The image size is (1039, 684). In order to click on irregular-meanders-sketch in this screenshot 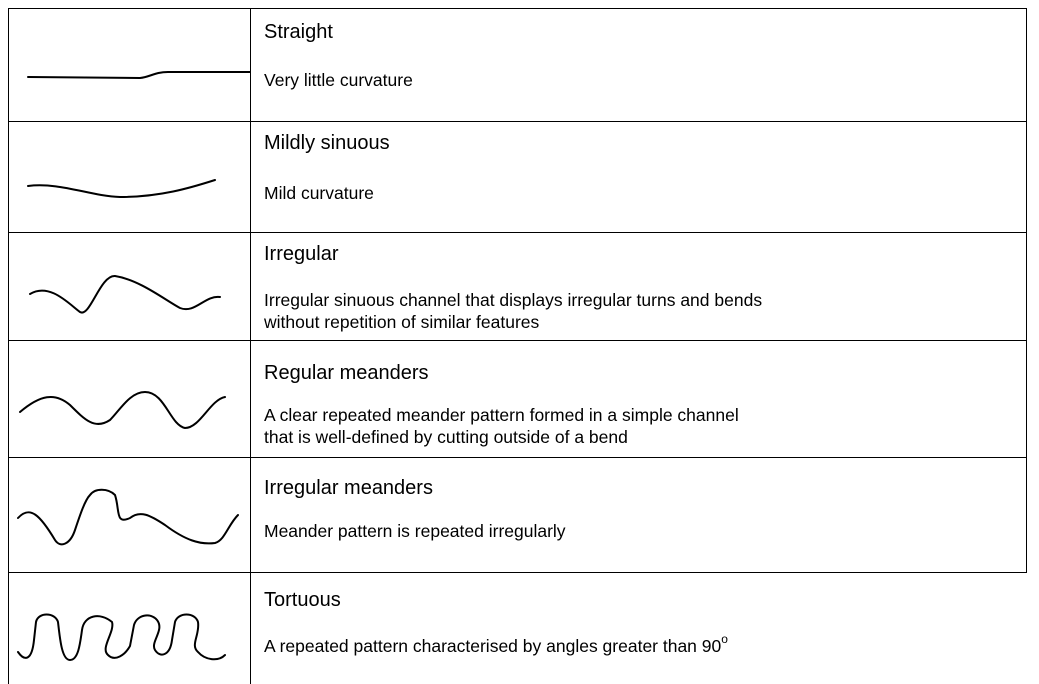, I will do `click(128, 517)`.